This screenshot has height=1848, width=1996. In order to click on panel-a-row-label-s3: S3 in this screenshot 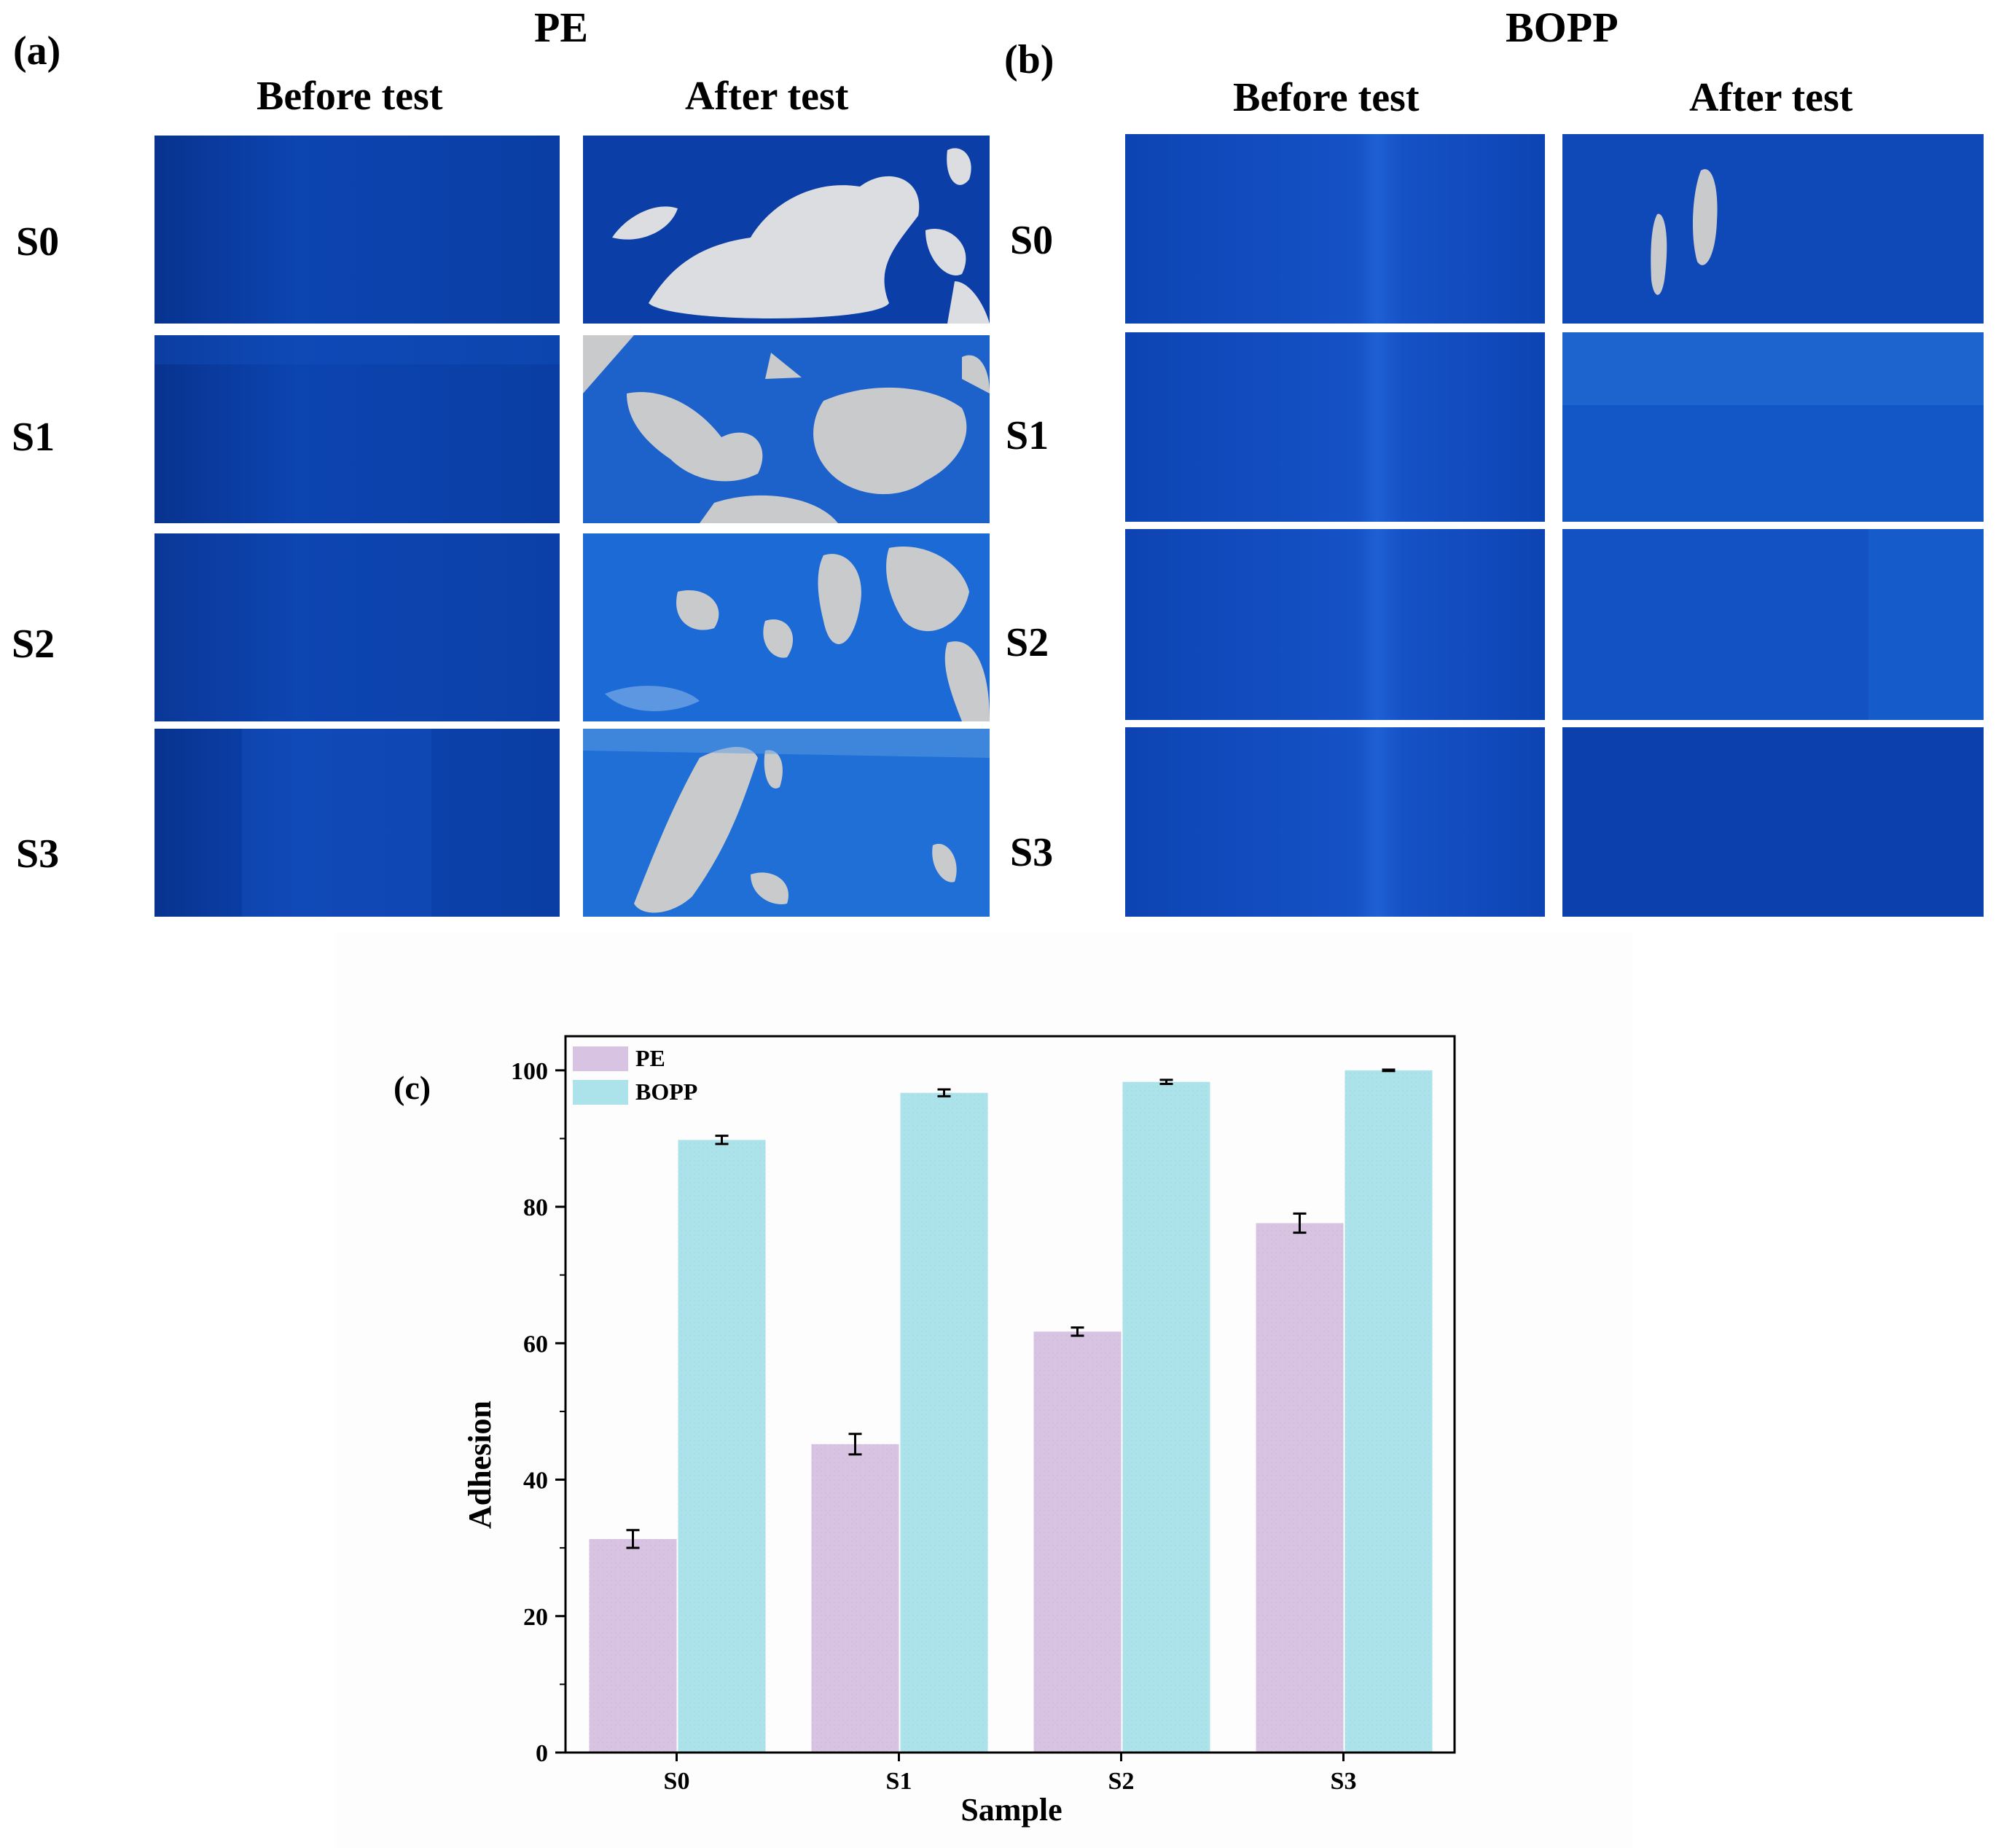, I will do `click(38, 854)`.